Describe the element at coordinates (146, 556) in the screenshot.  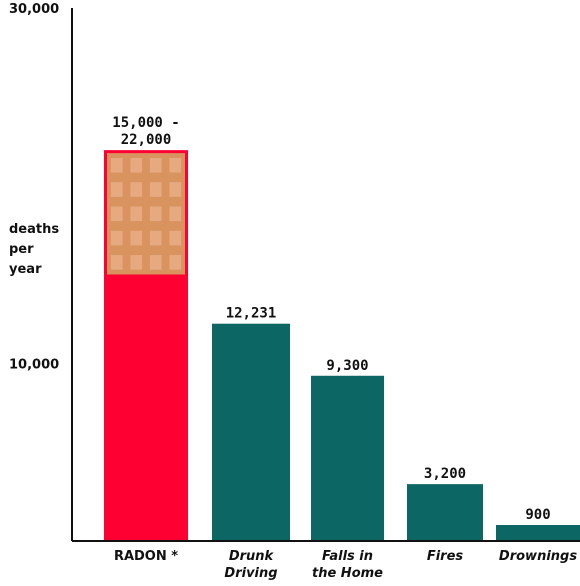
I see `category-label: RADON *` at that location.